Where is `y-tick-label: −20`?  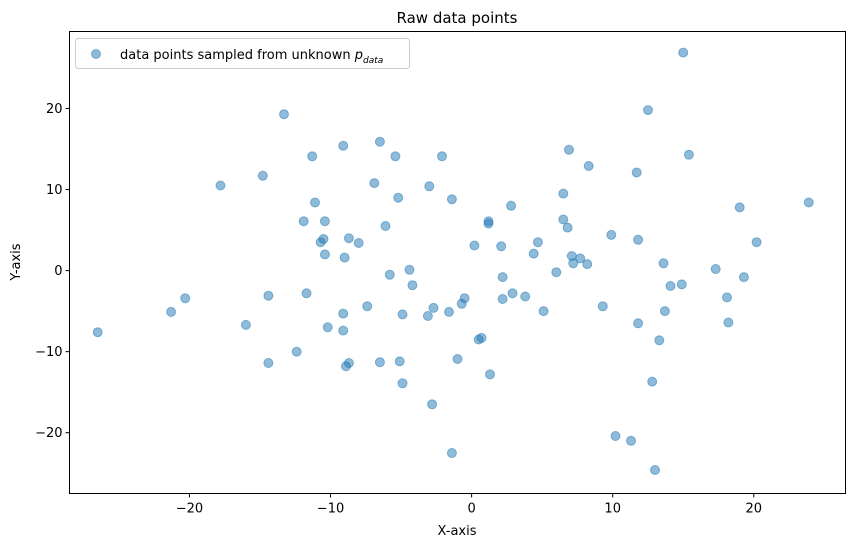 y-tick-label: −20 is located at coordinates (48, 433).